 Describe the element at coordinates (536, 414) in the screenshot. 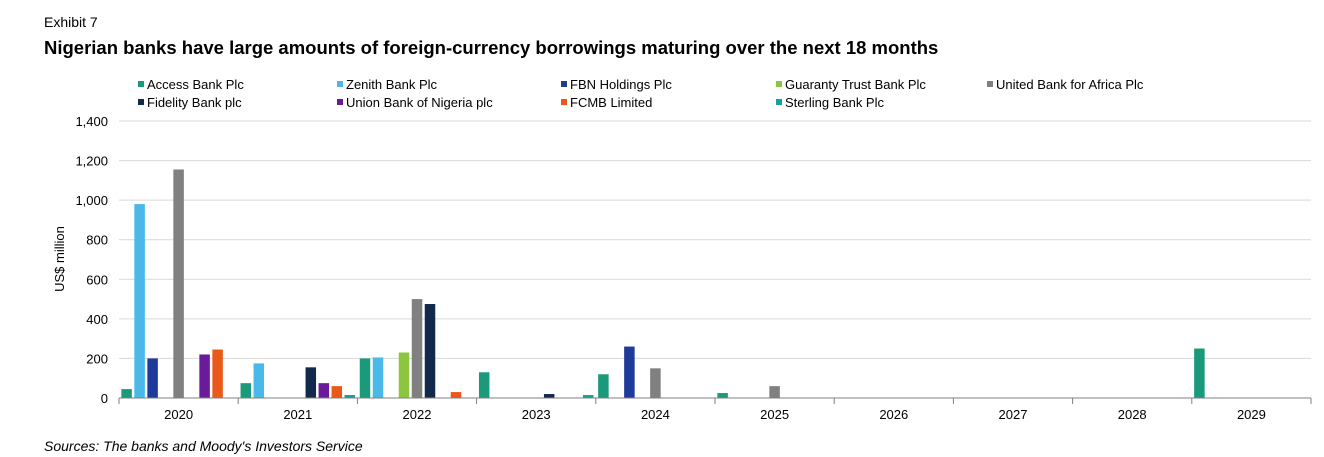

I see `x-tick-label: 2023` at that location.